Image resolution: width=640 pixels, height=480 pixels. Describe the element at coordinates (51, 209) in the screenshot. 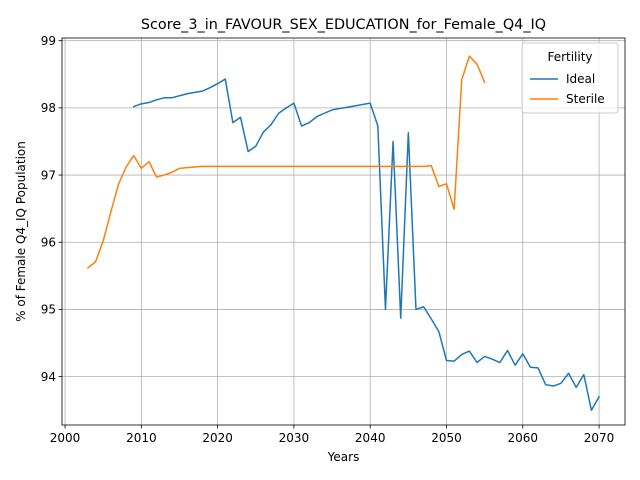

I see `y-axis: 94 95 96 97 98 99` at that location.